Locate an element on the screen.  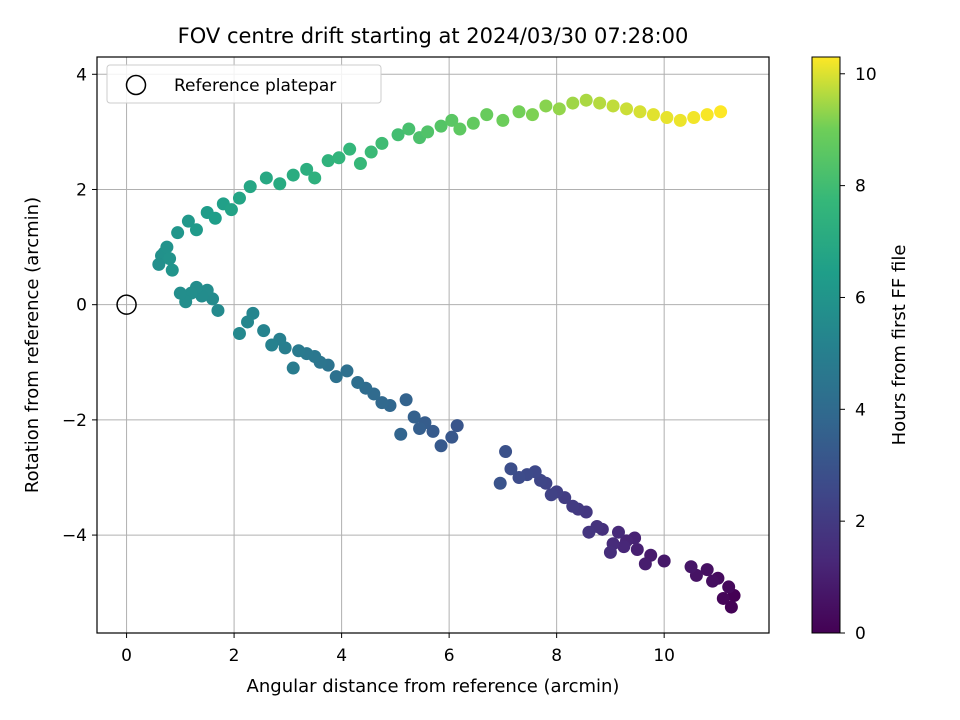
legend-marker-icon is located at coordinates (136, 85).